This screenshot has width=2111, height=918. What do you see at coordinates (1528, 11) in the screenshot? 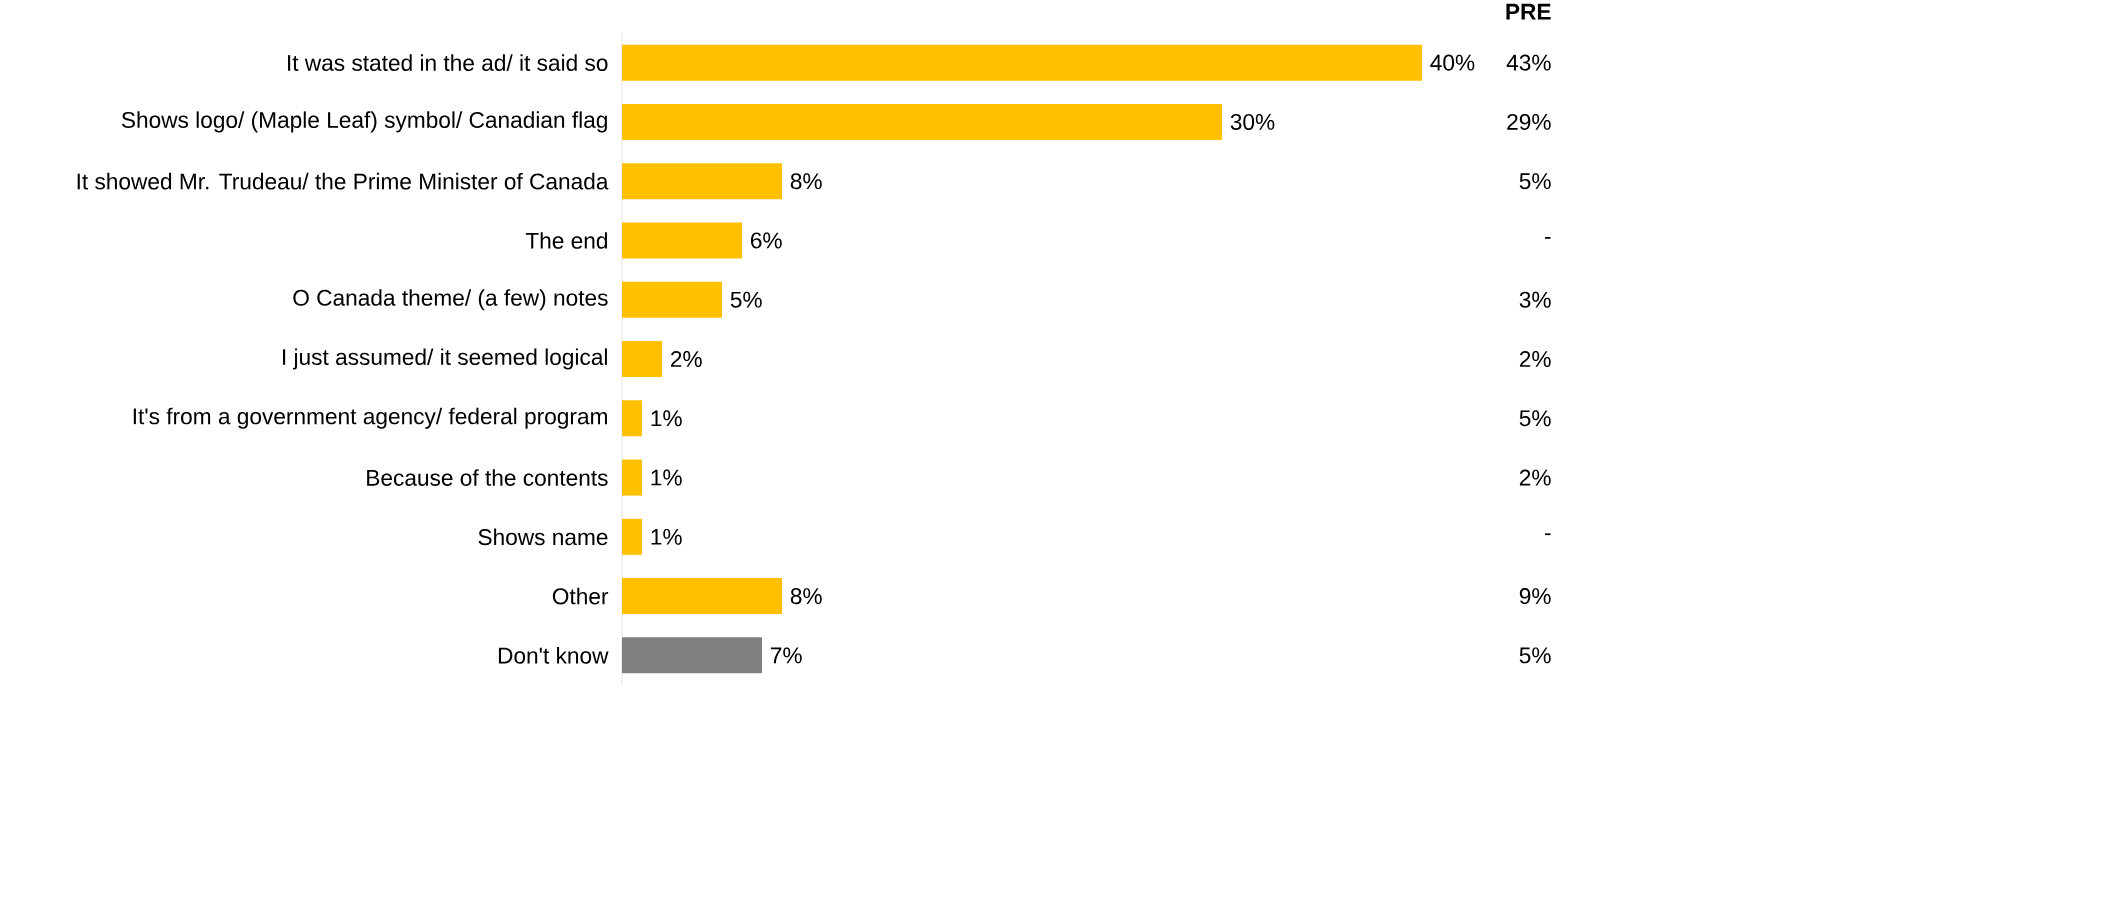
I see `text: PRE` at bounding box center [1528, 11].